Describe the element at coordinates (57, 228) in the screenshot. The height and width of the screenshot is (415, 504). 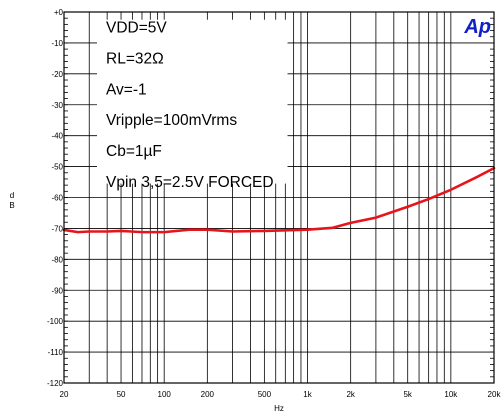
I see `y-tick-label: -70` at that location.